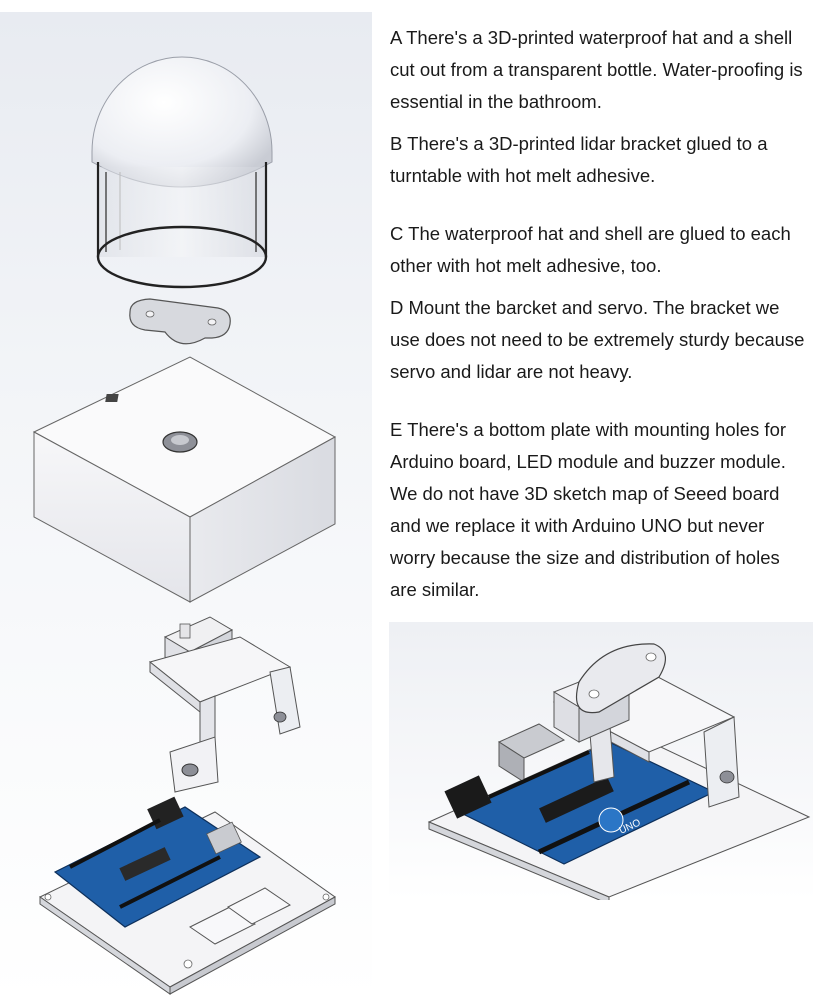 The width and height of the screenshot is (824, 1005). Describe the element at coordinates (224, 704) in the screenshot. I see `servo-bracket` at that location.